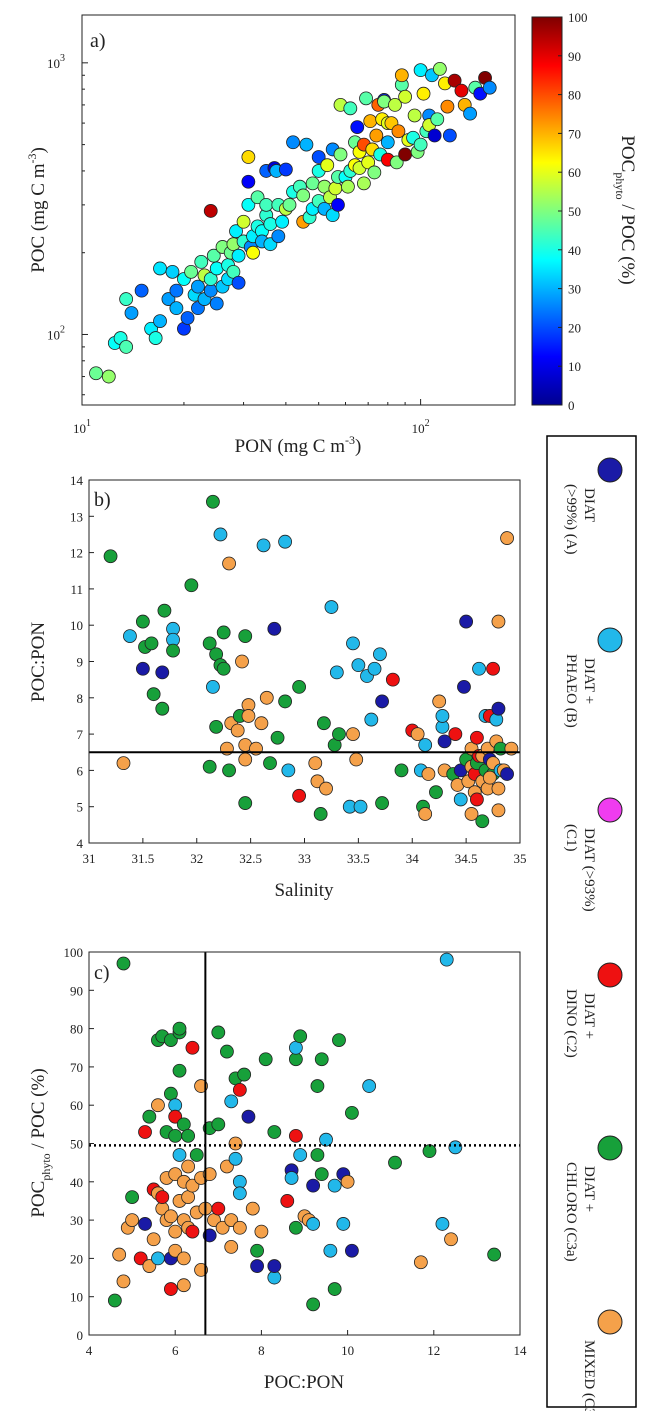  I want to click on legend-label-mixed-c3b-line1: MIXED (C3b), so click(589, 1375).